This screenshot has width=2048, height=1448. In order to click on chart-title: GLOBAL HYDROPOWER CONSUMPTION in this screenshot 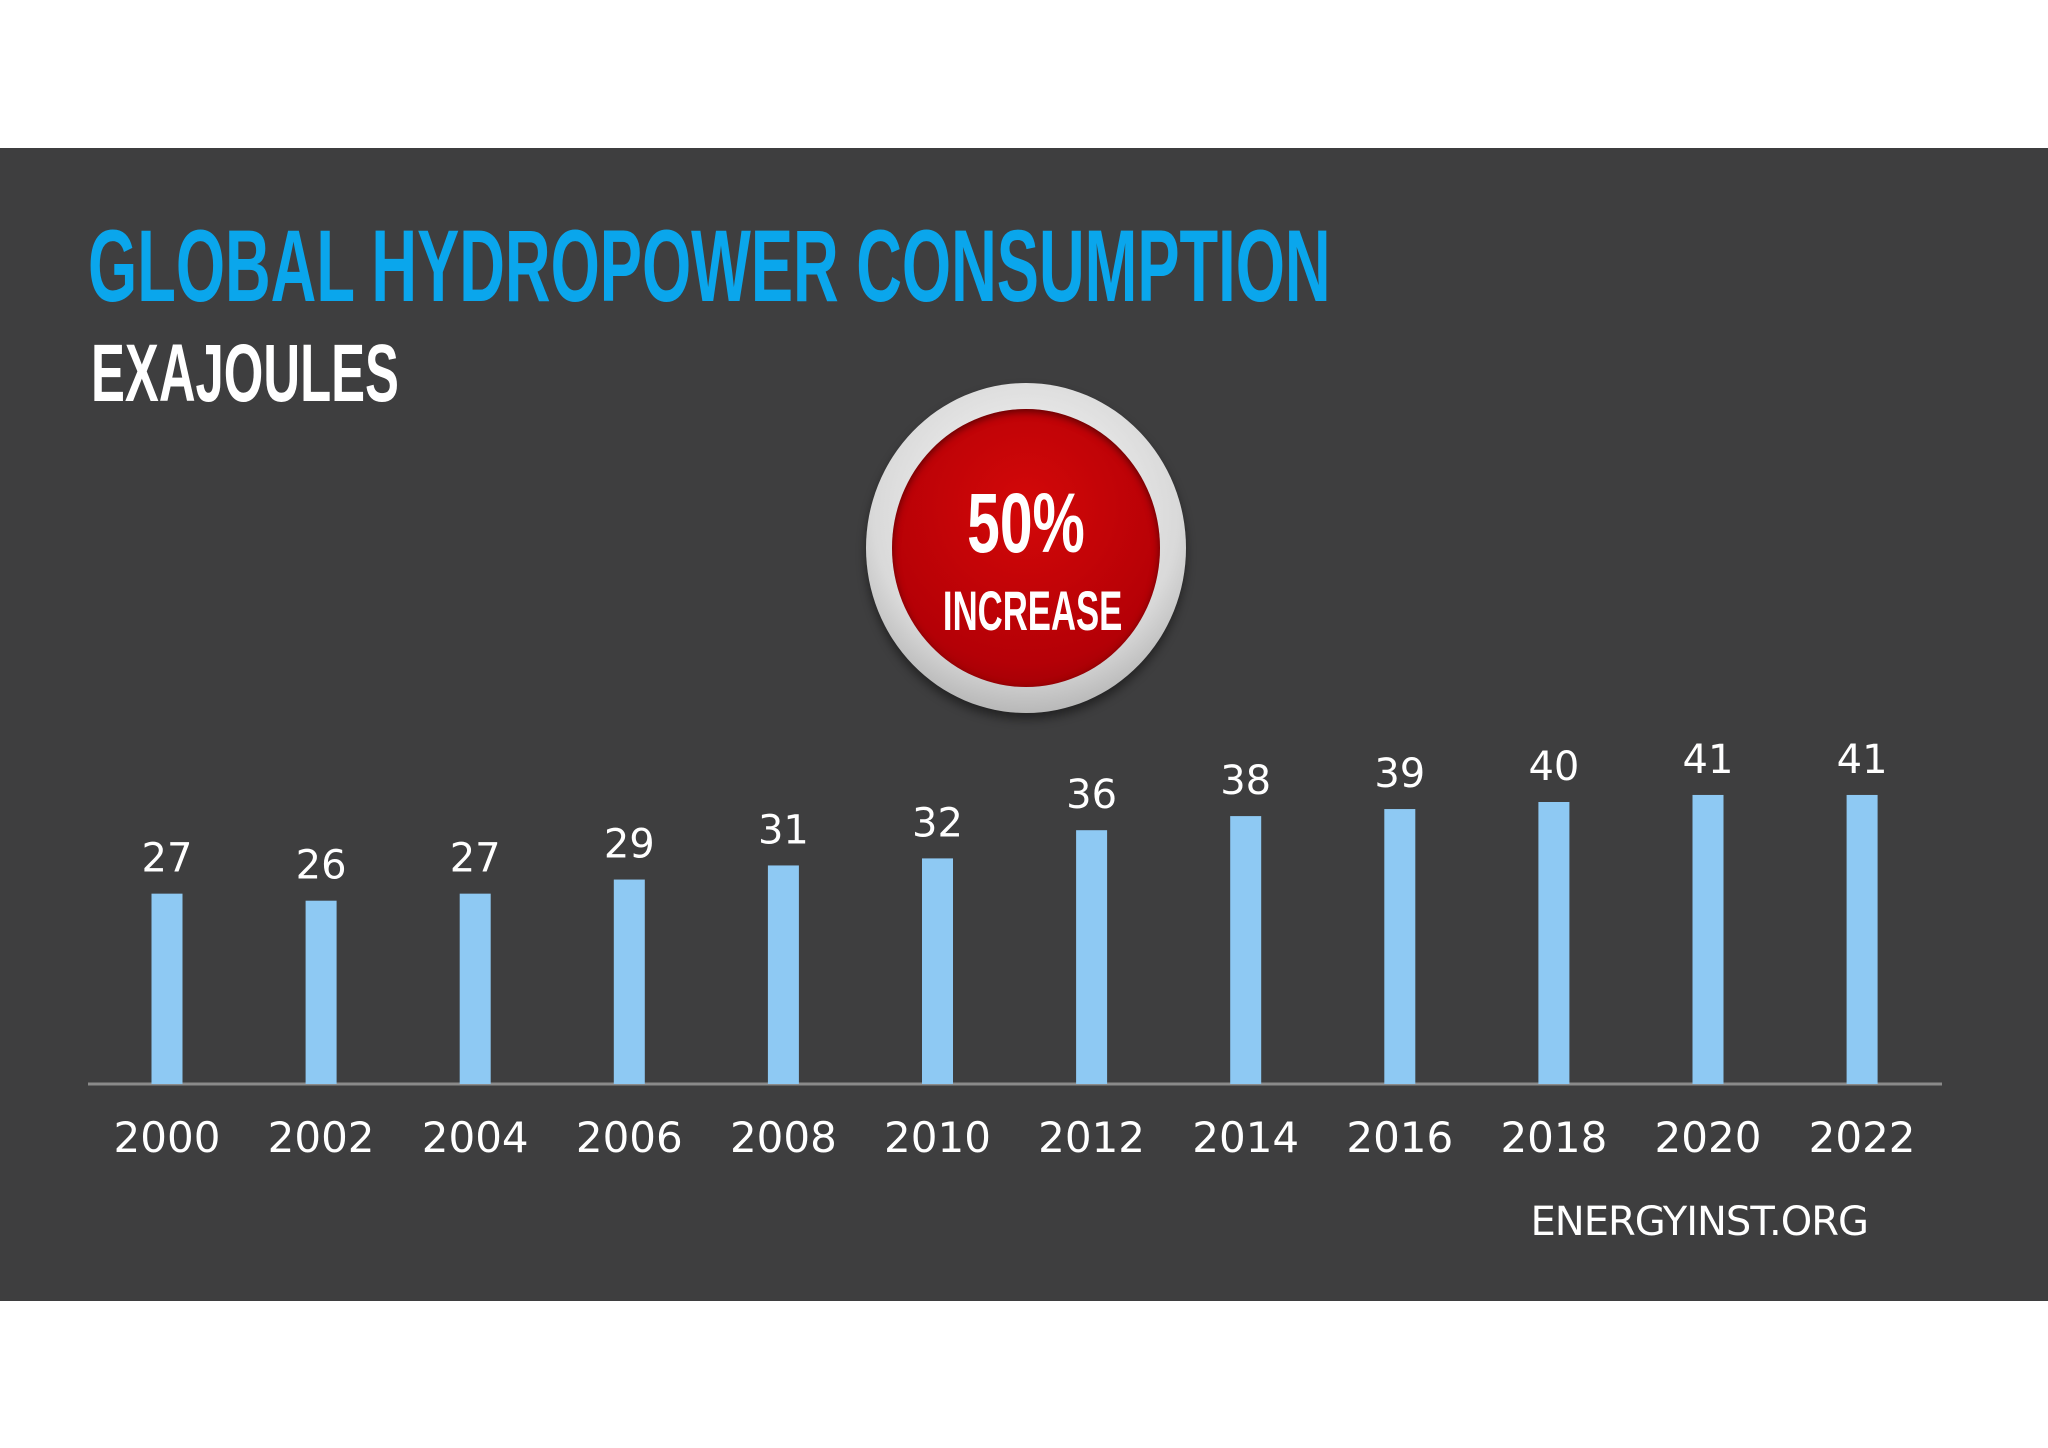, I will do `click(709, 266)`.